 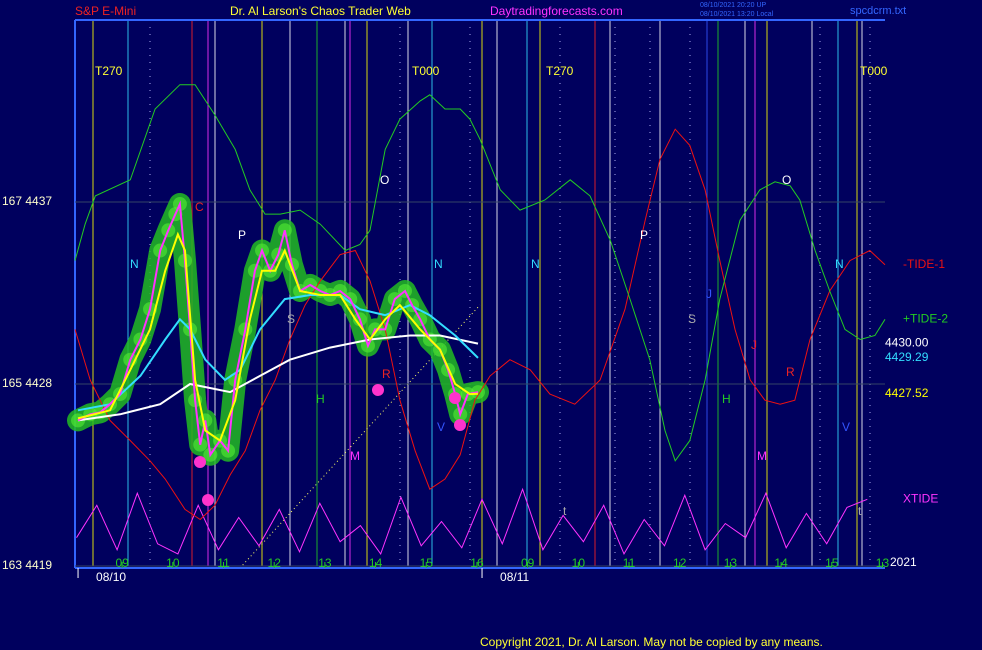 What do you see at coordinates (878, 11) in the screenshot?
I see `file-name: spcdcrm.txt` at bounding box center [878, 11].